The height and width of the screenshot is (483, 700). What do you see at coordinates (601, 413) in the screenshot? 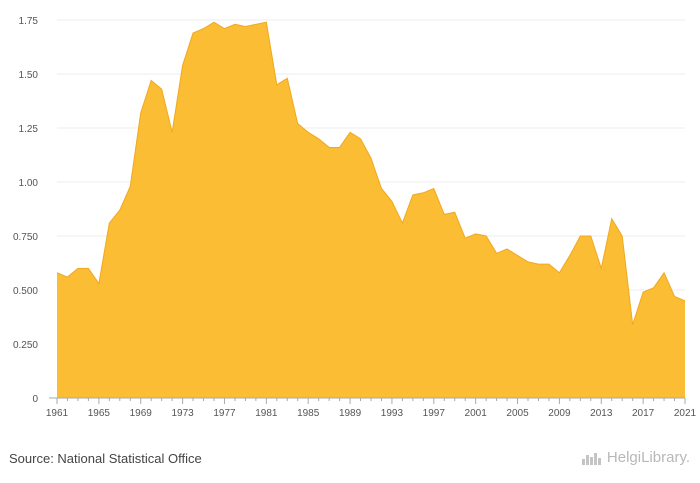
I see `x-tick-label: 2013` at bounding box center [601, 413].